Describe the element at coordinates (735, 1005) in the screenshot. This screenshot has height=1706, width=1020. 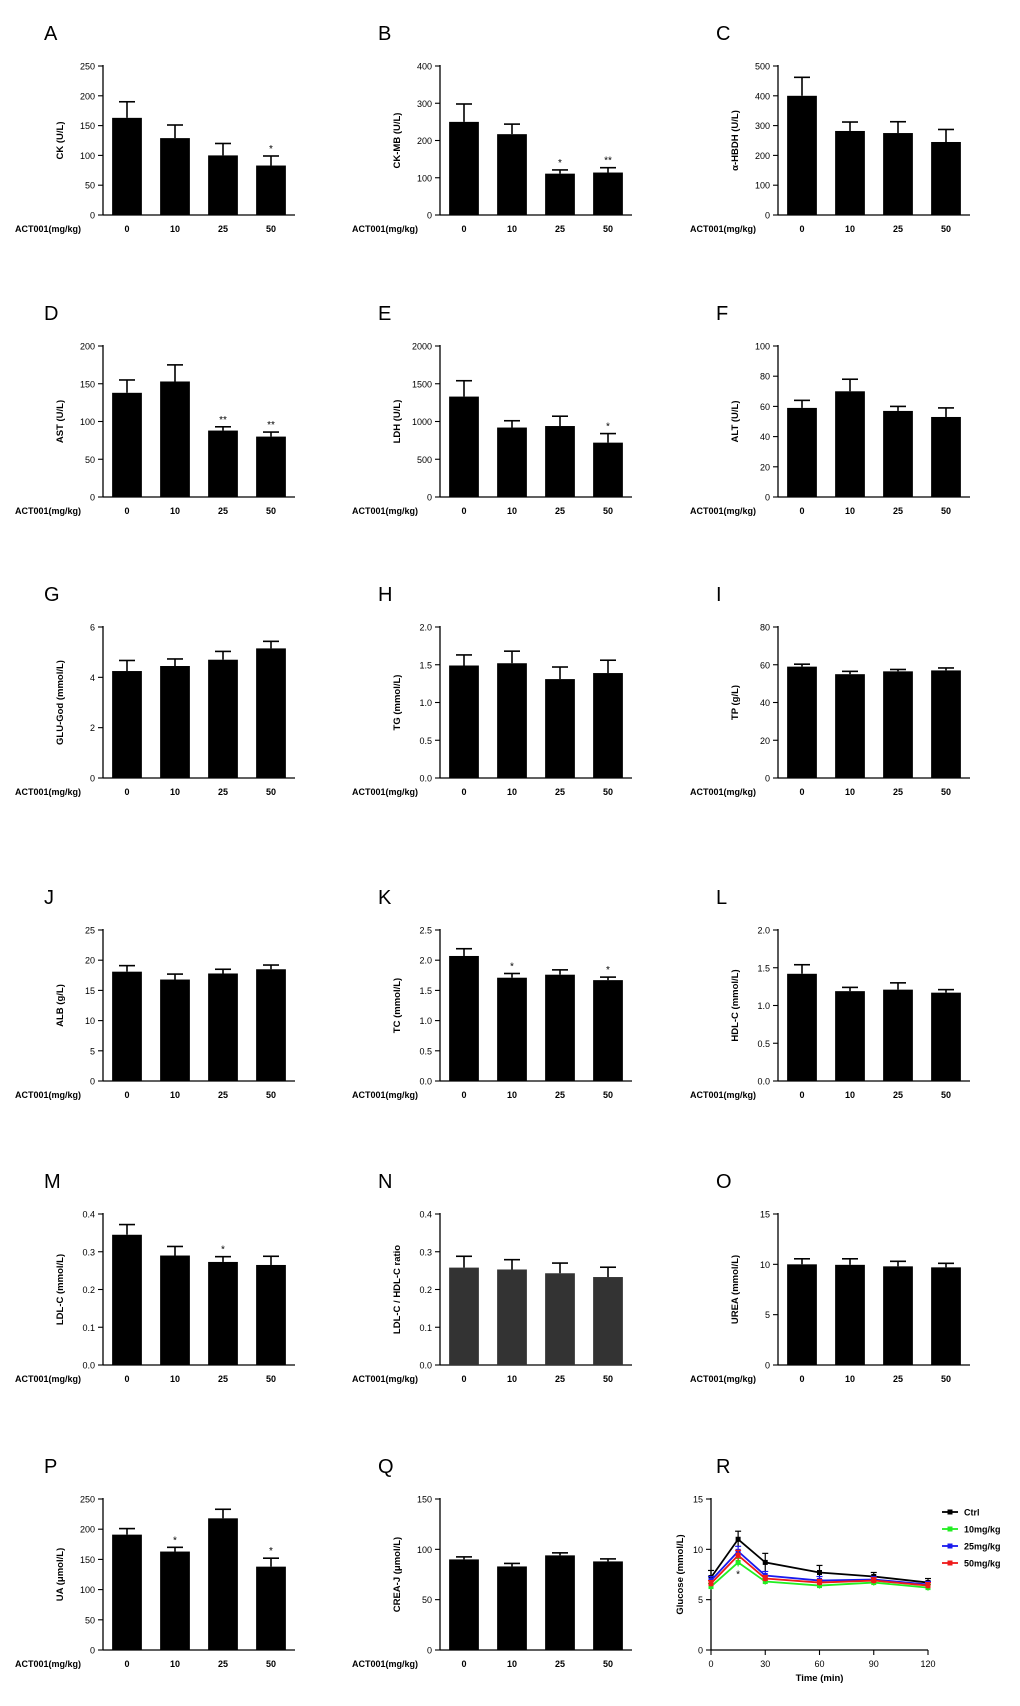
I see `y-axis-title: HDL-C (mmol/L)` at that location.